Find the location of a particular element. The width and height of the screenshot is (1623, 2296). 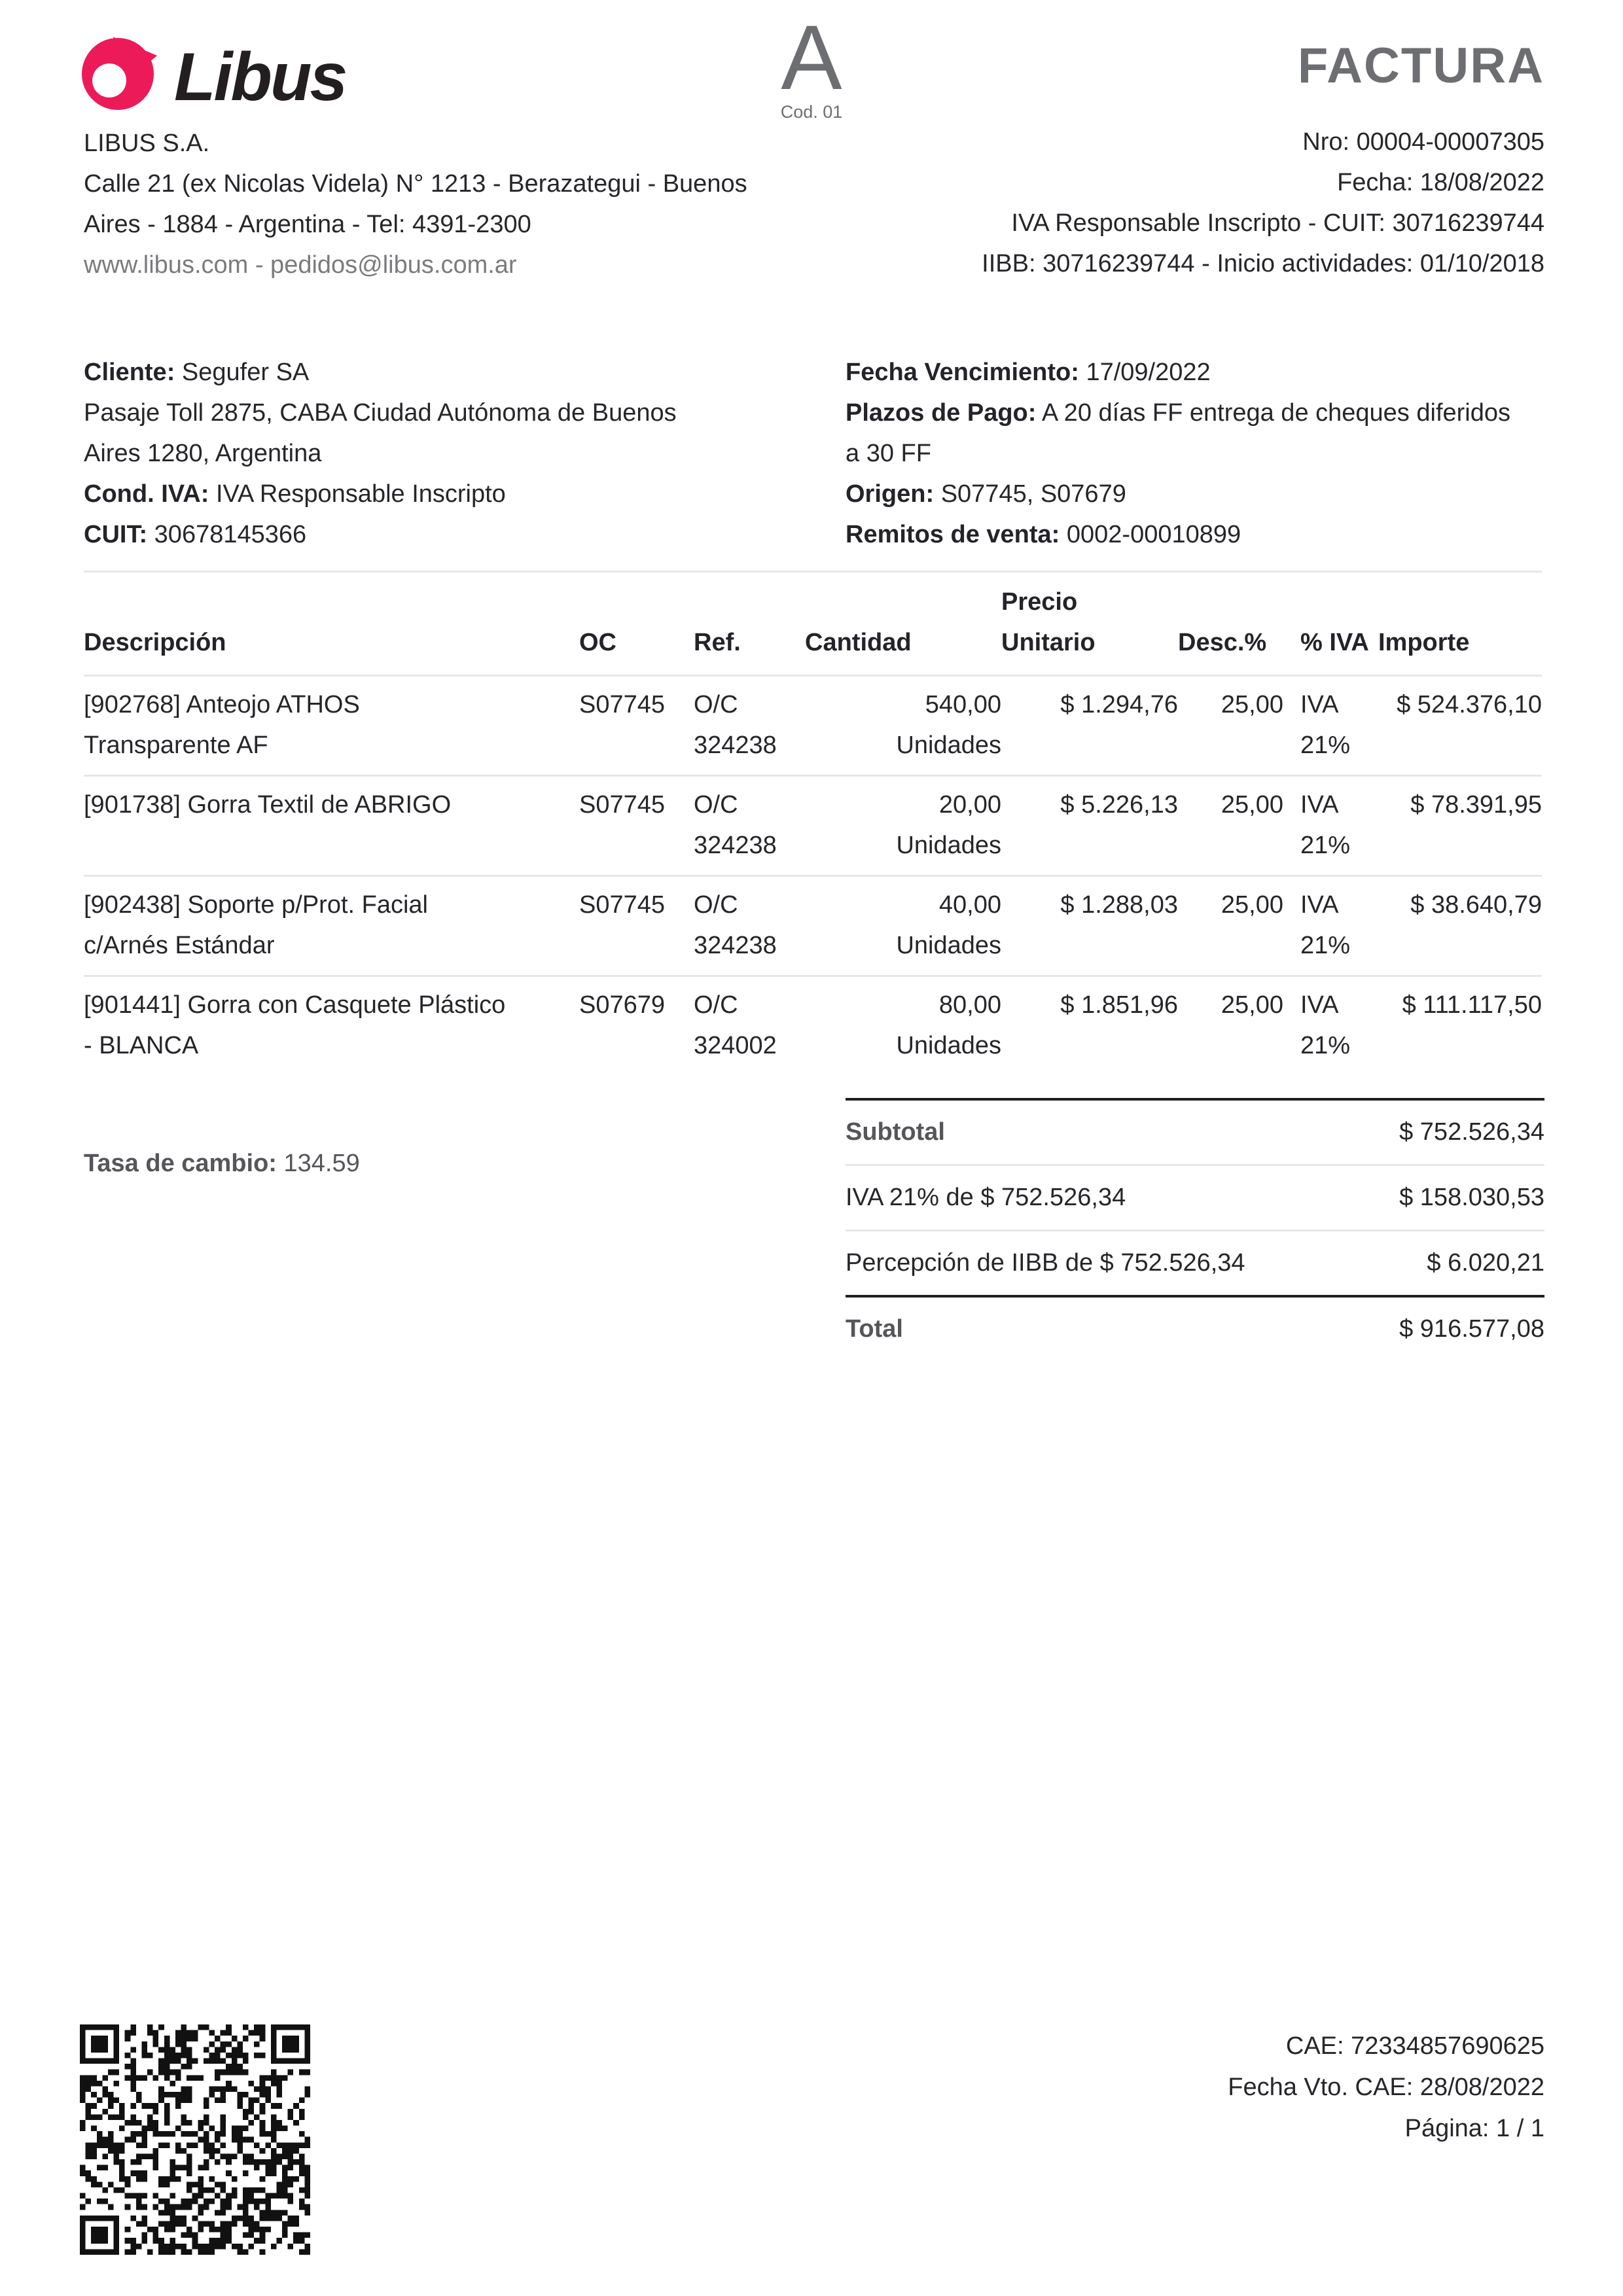

page-title: FACTURA is located at coordinates (1421, 66).